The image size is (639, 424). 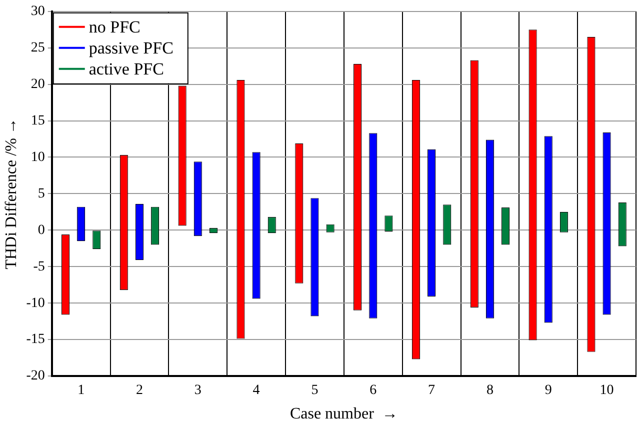 What do you see at coordinates (198, 390) in the screenshot?
I see `x-tick-label: 3` at bounding box center [198, 390].